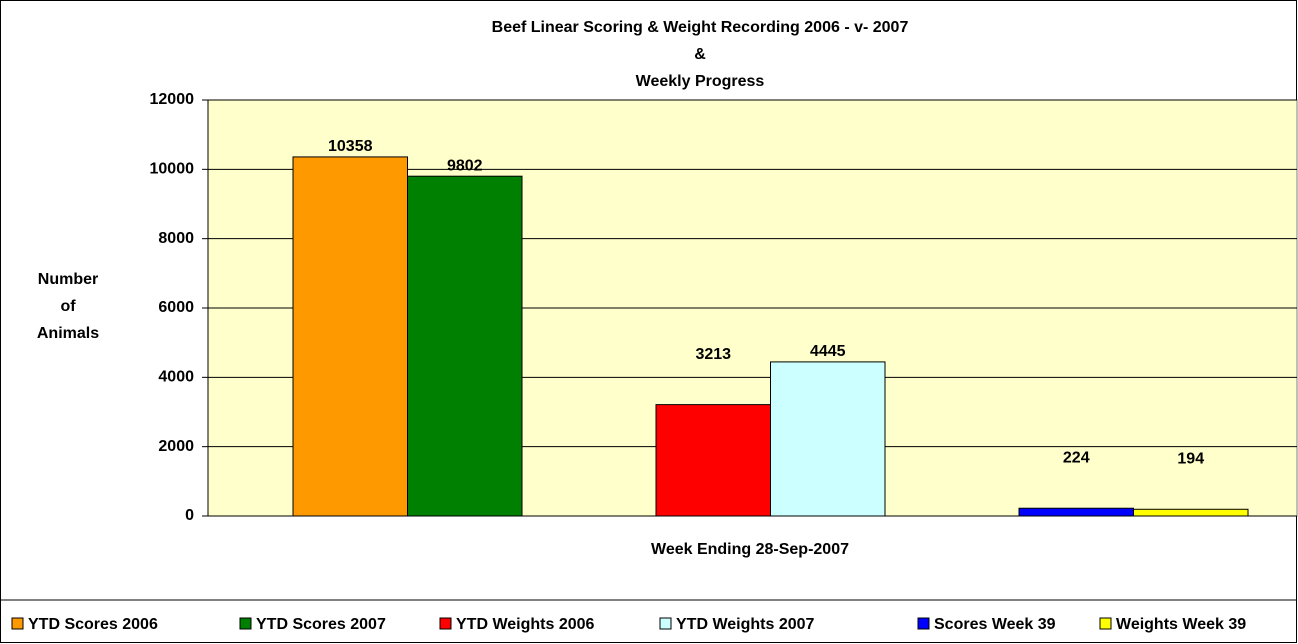 Image resolution: width=1298 pixels, height=644 pixels. What do you see at coordinates (172, 99) in the screenshot?
I see `y-tick-label: 12000` at bounding box center [172, 99].